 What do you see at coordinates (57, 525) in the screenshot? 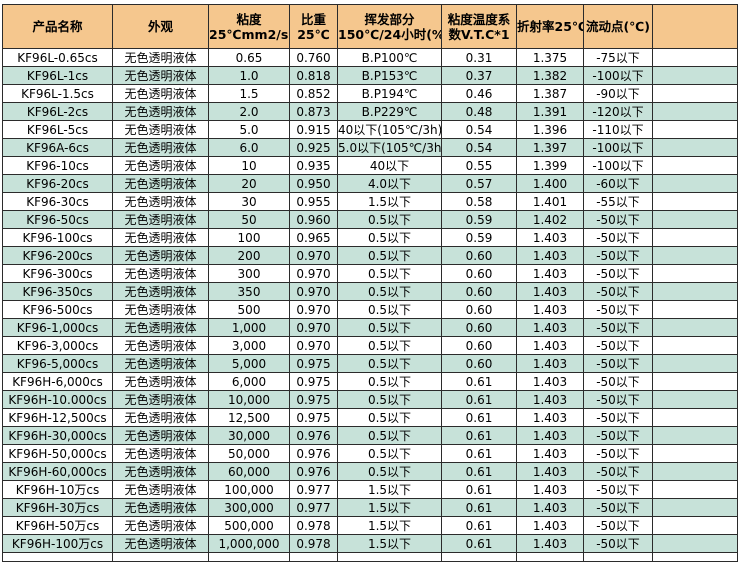
I see `table-cell: KF96H-50万cs` at bounding box center [57, 525].